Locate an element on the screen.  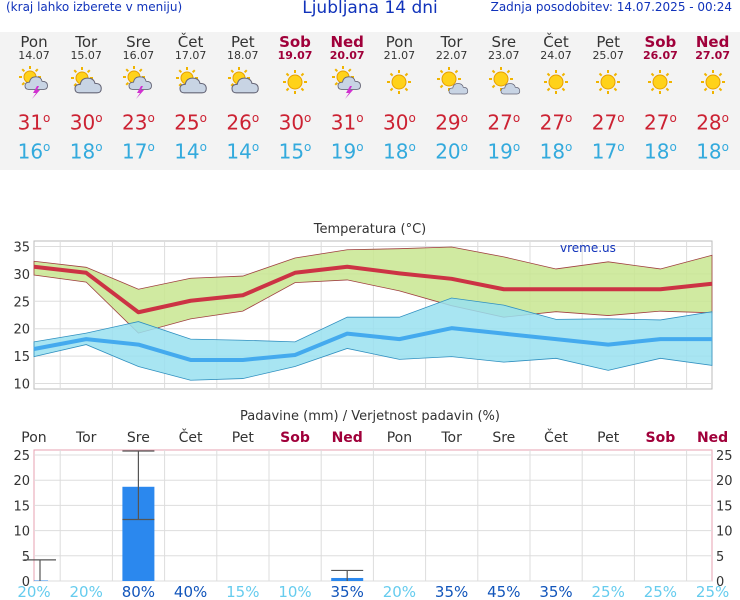
min-temp: 16o is located at coordinates (34, 151).